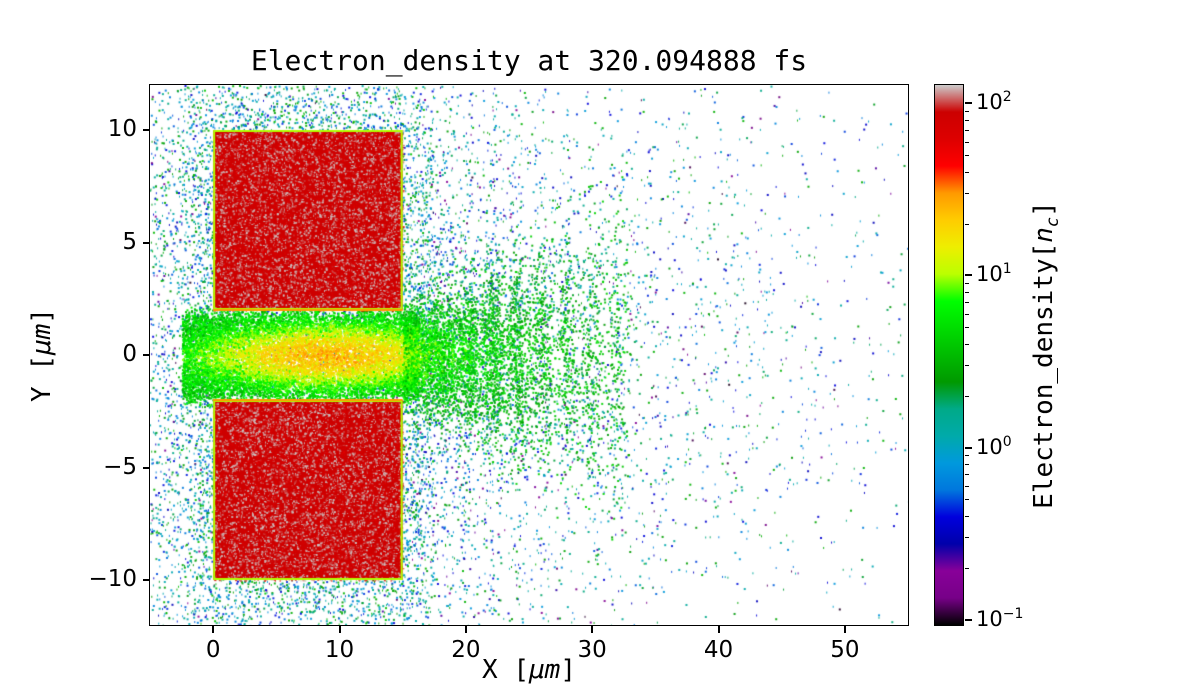 Image resolution: width=1200 pixels, height=700 pixels. I want to click on colorbar, so click(949, 355).